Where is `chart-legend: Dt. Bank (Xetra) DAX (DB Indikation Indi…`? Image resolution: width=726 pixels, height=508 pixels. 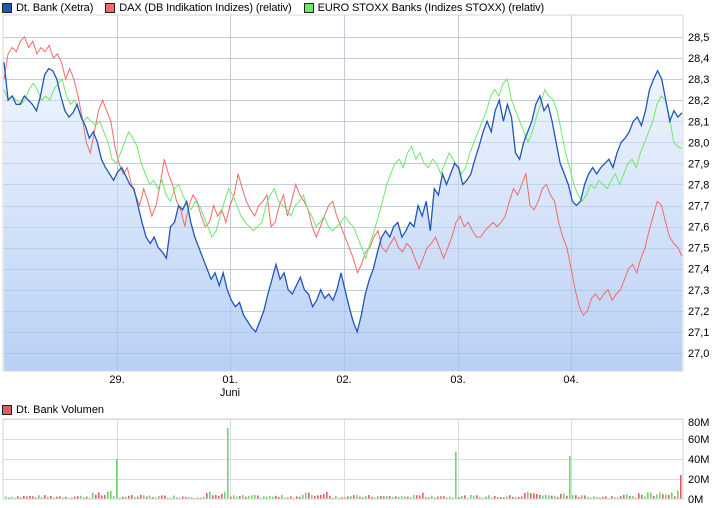 chart-legend: Dt. Bank (Xetra) DAX (DB Indikation Indi… is located at coordinates (279, 8).